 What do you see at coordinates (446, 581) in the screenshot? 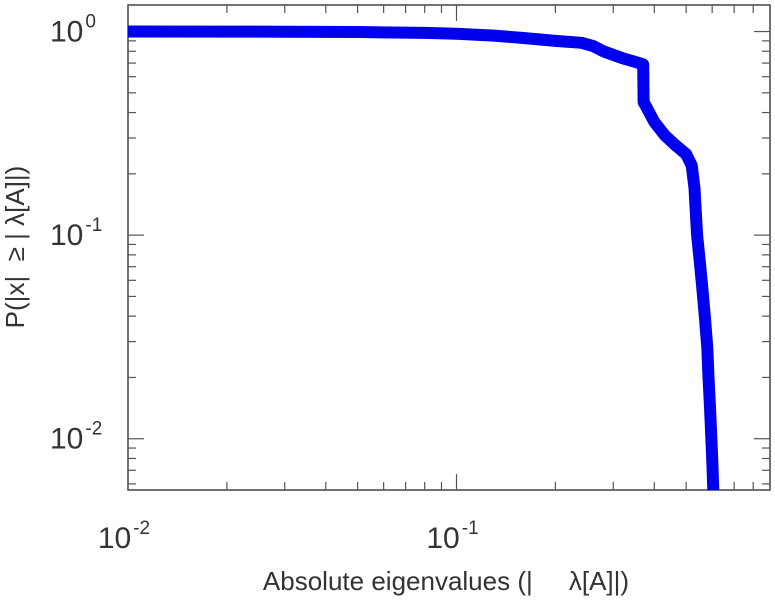
I see `x-axis-label: Absolute eigenvalues (| λ[A]|)` at bounding box center [446, 581].